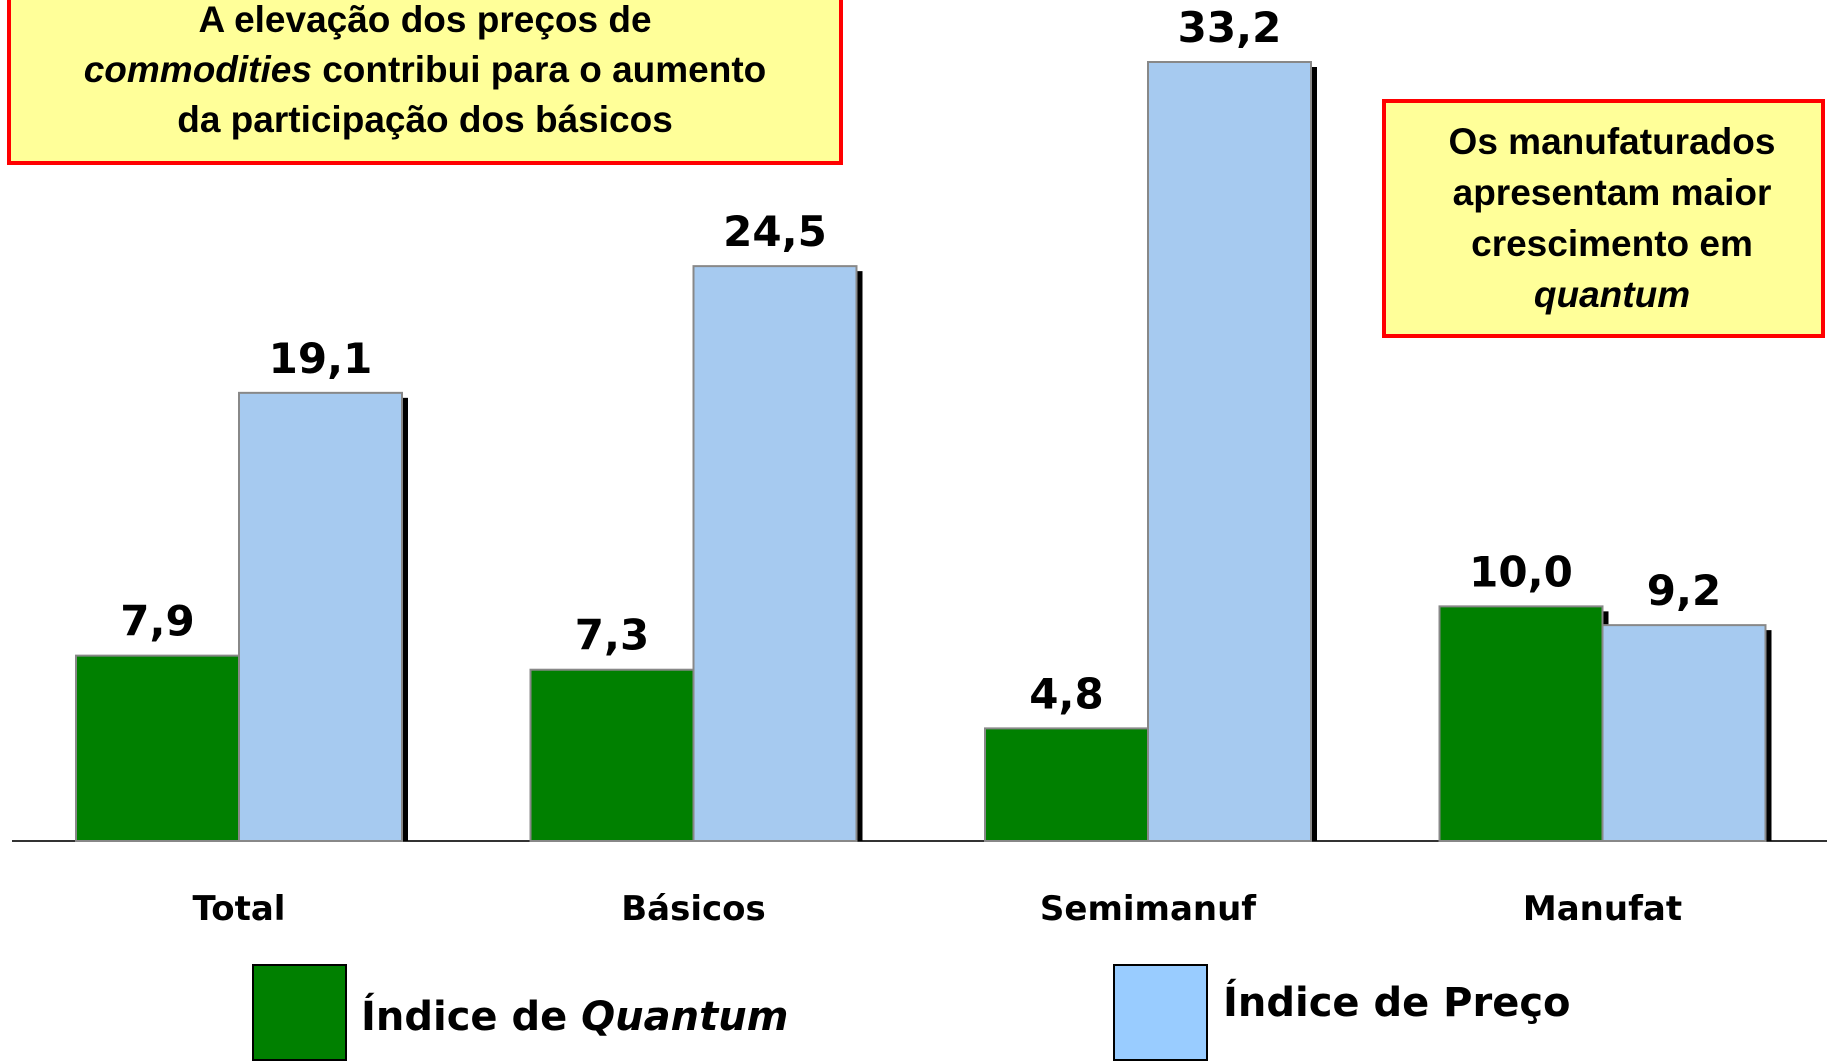 This screenshot has height=1064, width=1827. I want to click on annotation-line: A elevação dos preços de, so click(424, 20).